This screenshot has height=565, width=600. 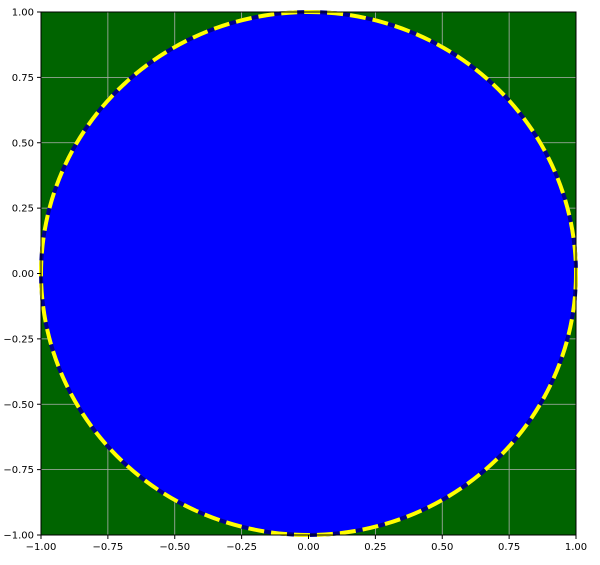 What do you see at coordinates (18, 470) in the screenshot?
I see `y-tick-label: −0.75` at bounding box center [18, 470].